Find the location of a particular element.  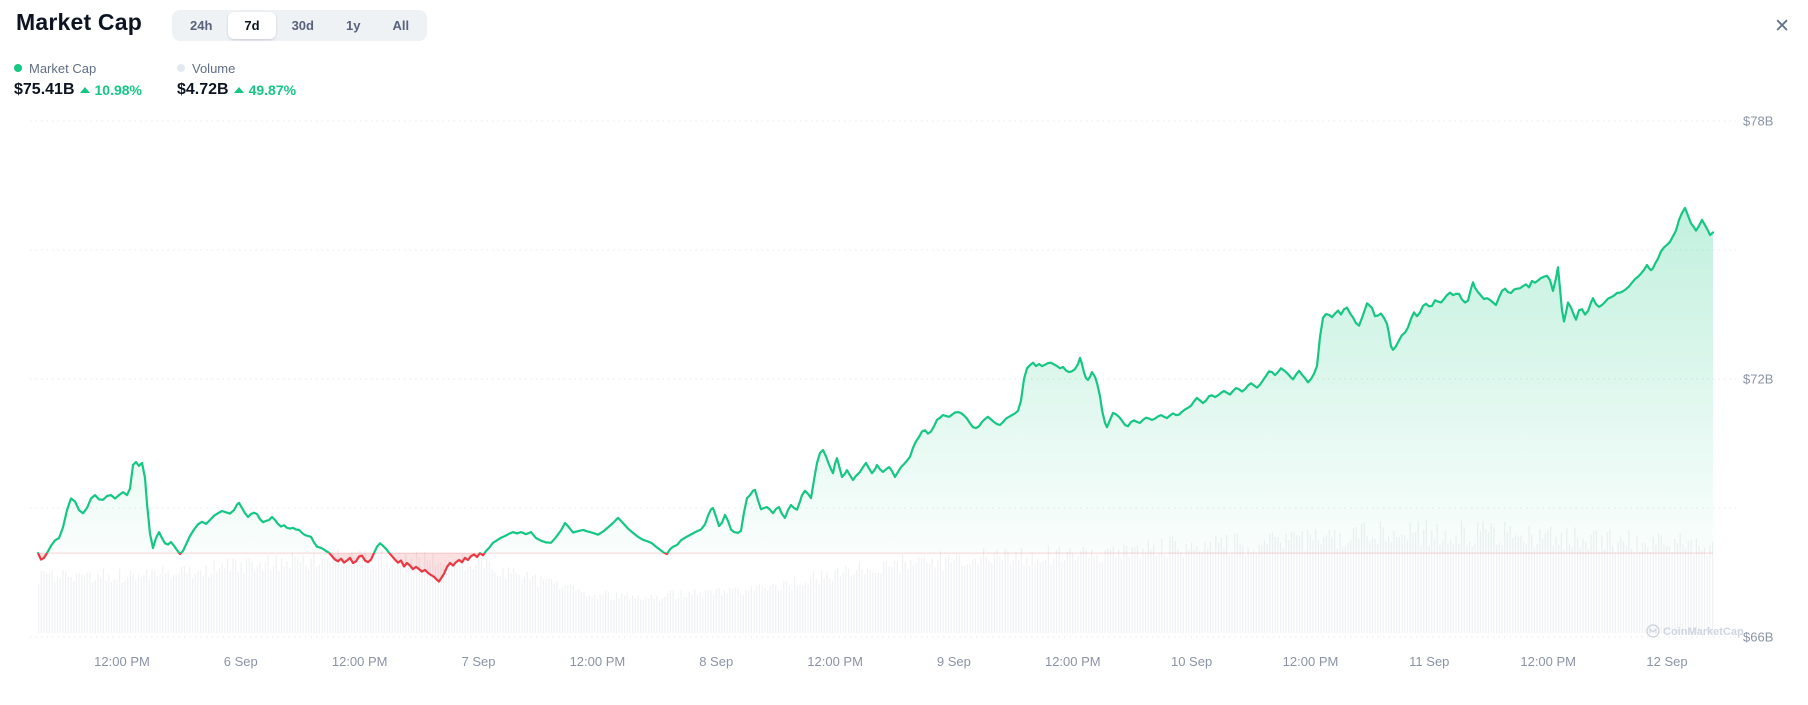

volume-stat: Volume $4.72B 49.87% is located at coordinates (236, 79).